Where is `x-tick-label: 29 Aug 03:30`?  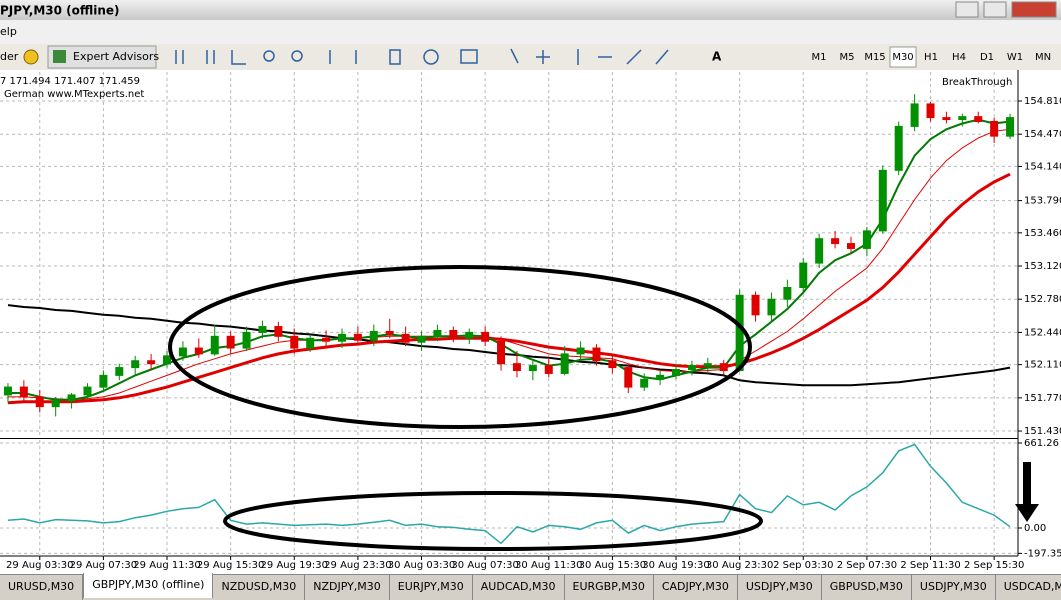
x-tick-label: 29 Aug 03:30 is located at coordinates (39, 565).